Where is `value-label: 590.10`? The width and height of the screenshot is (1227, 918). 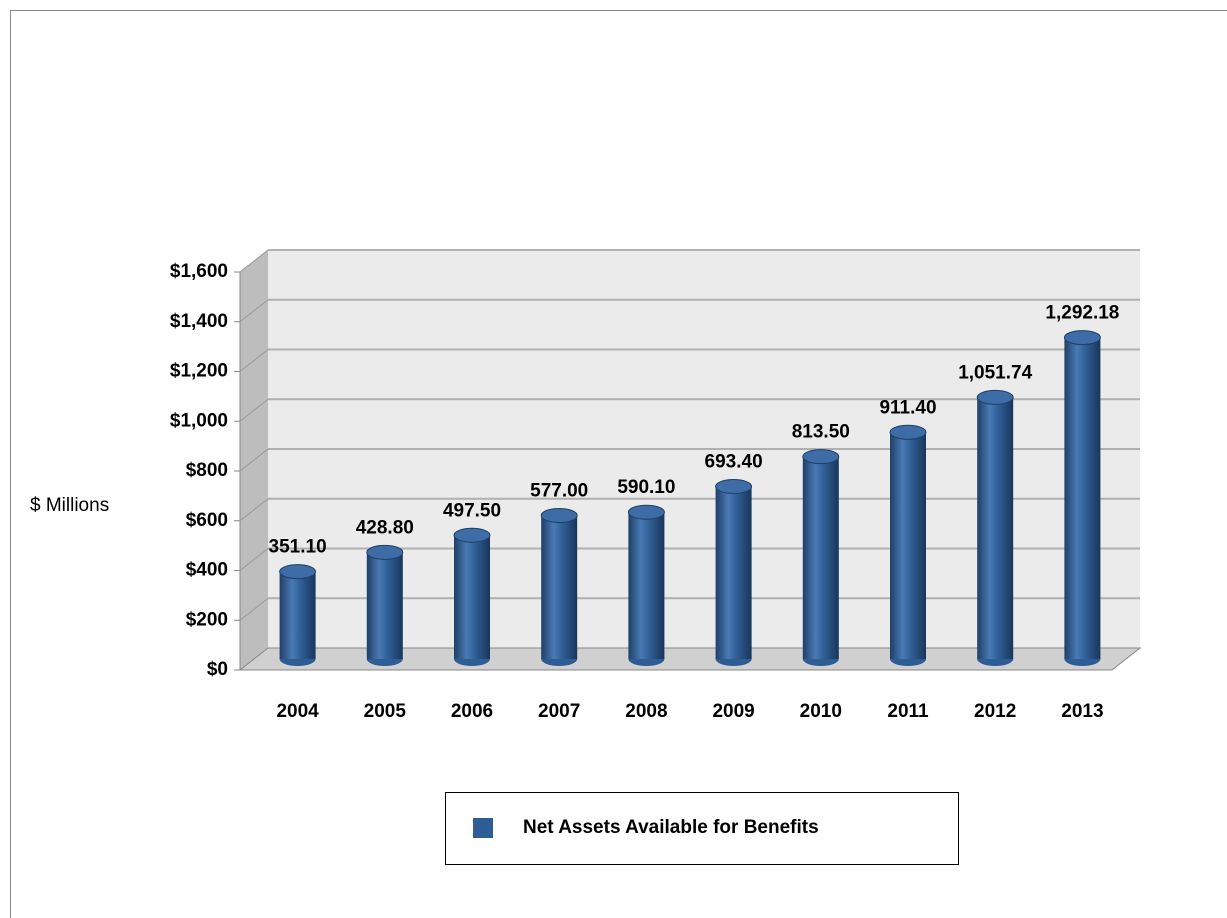
value-label: 590.10 is located at coordinates (646, 487).